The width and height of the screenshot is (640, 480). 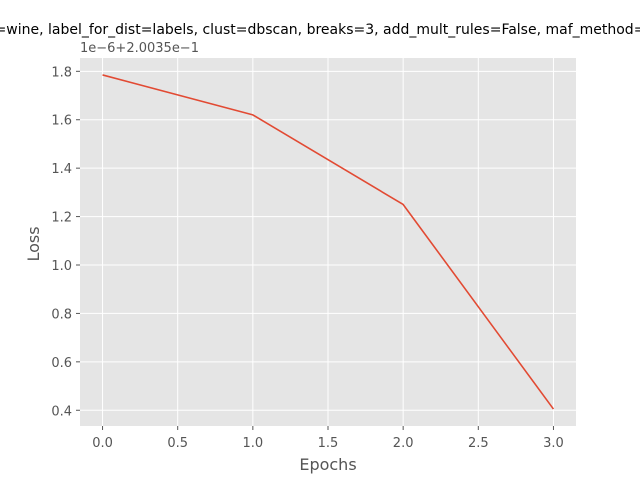 What do you see at coordinates (177, 443) in the screenshot?
I see `x-tick-label: 0.5` at bounding box center [177, 443].